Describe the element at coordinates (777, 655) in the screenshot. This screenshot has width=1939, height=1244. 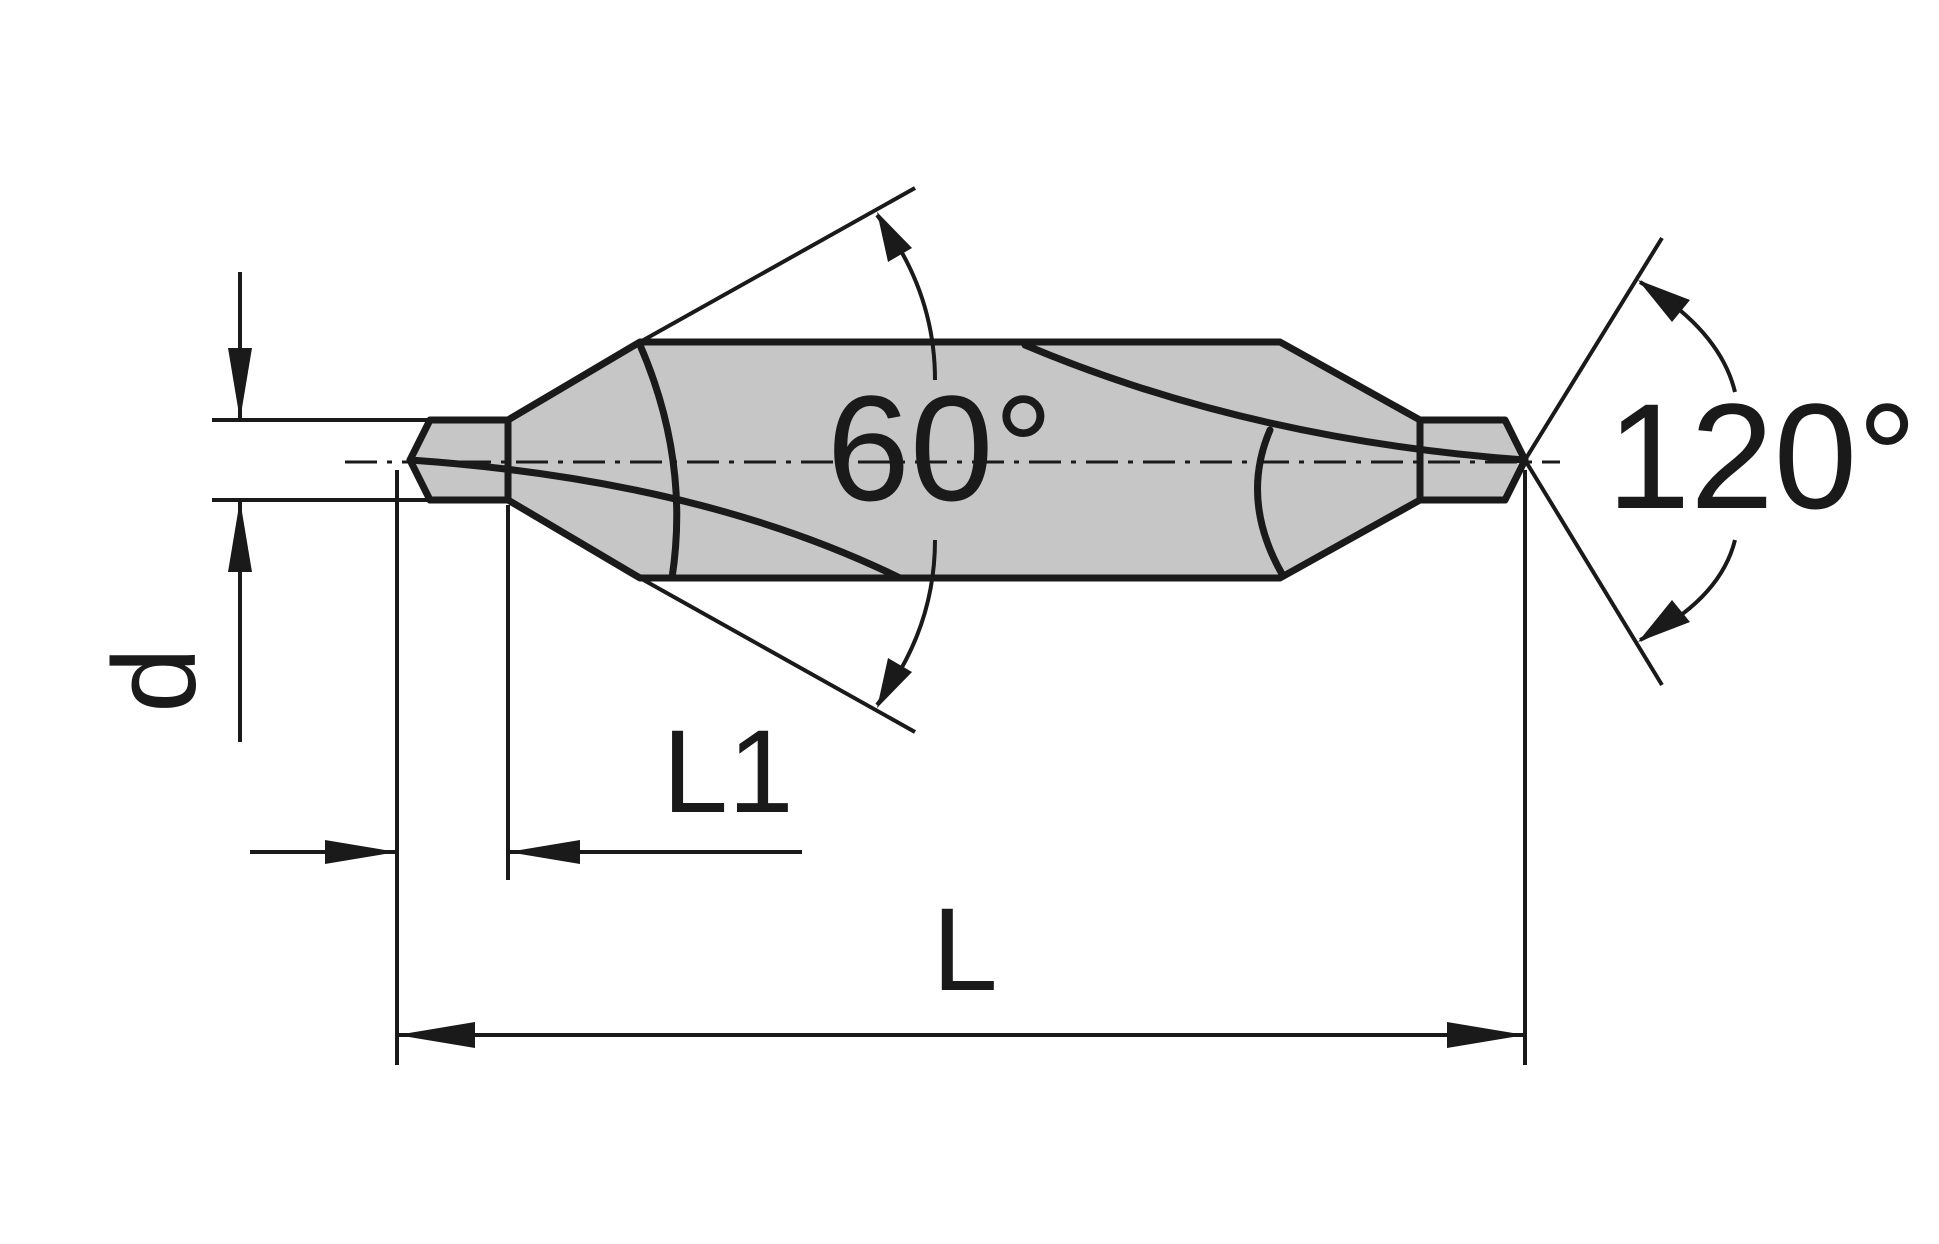
I see `cone-extension-lower` at that location.